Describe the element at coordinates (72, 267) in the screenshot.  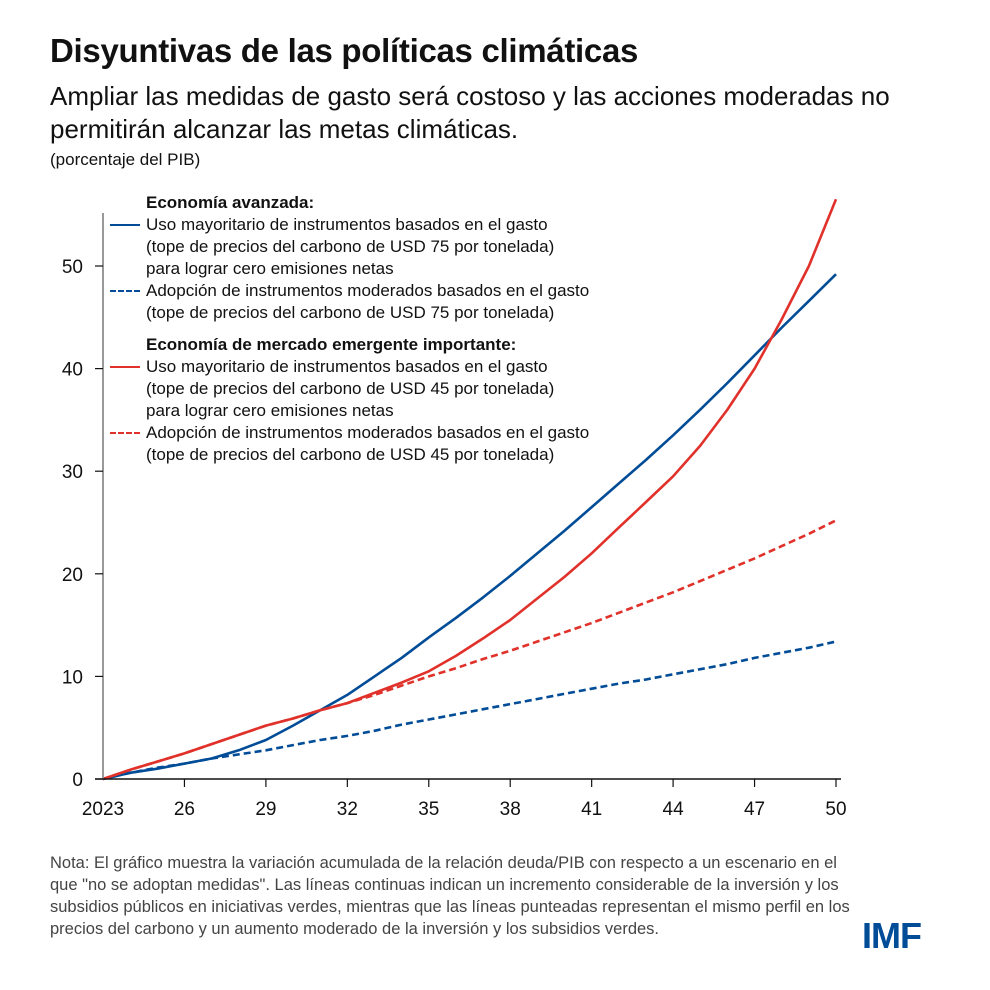
I see `y-tick-label: 50` at that location.